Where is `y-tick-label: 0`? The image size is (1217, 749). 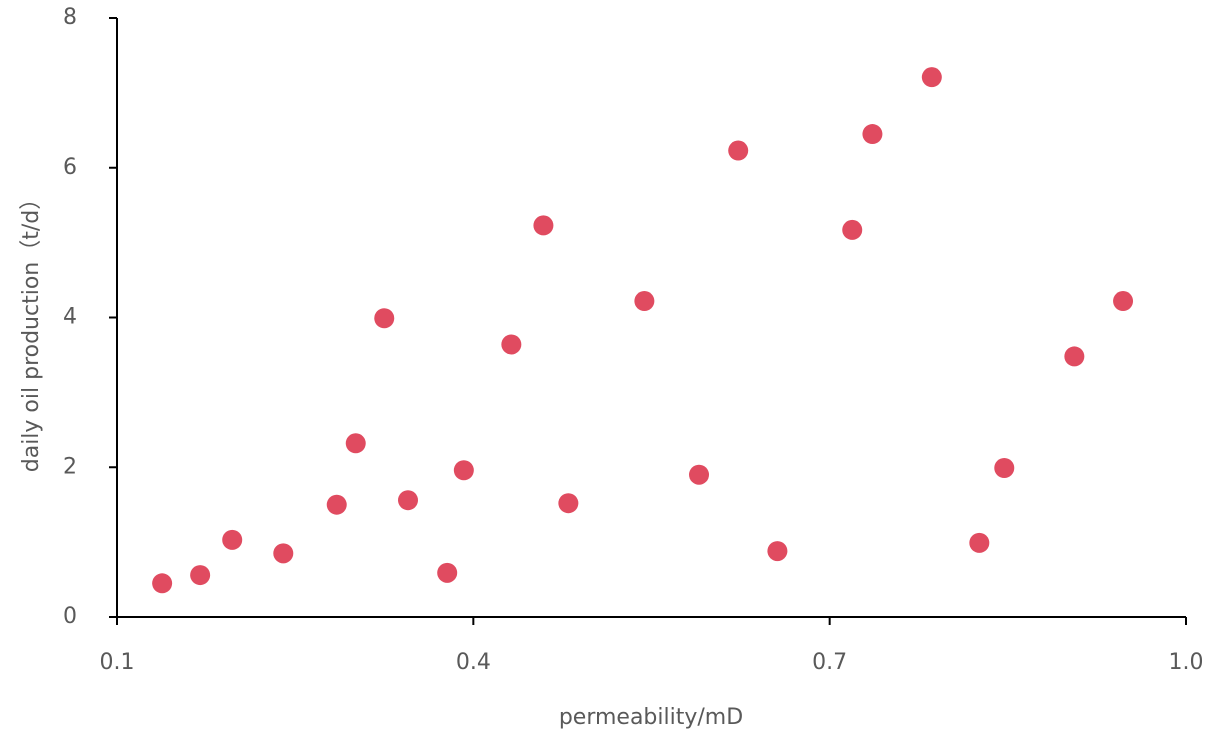 y-tick-label: 0 is located at coordinates (70, 616).